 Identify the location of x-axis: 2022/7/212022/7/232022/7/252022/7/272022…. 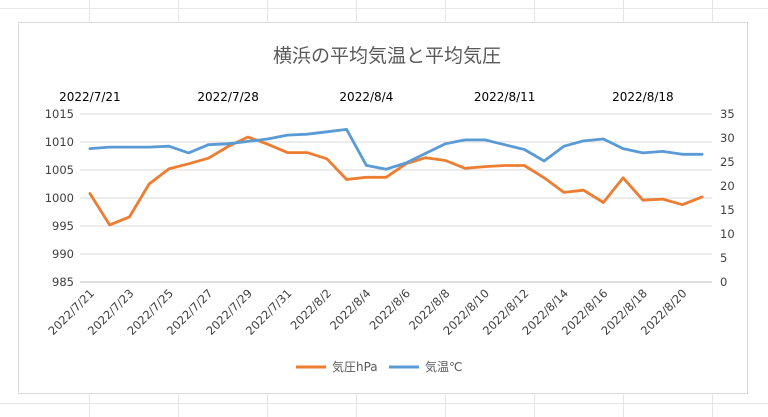
(378, 309).